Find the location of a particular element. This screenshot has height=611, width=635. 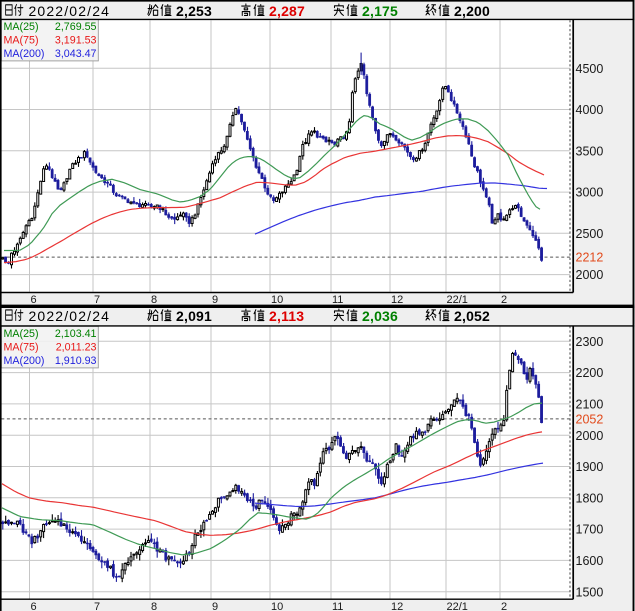

svg-text: 3000 is located at coordinates (590, 193).